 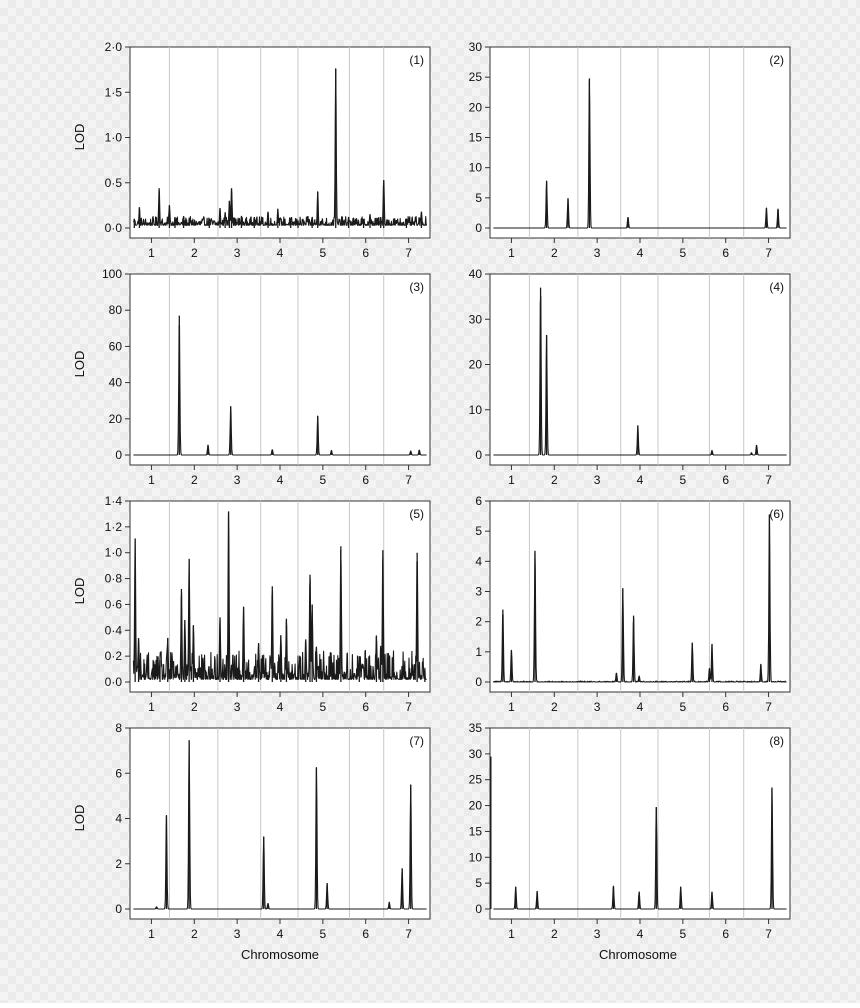 I want to click on y-tick-label: 8, so click(x=118, y=728).